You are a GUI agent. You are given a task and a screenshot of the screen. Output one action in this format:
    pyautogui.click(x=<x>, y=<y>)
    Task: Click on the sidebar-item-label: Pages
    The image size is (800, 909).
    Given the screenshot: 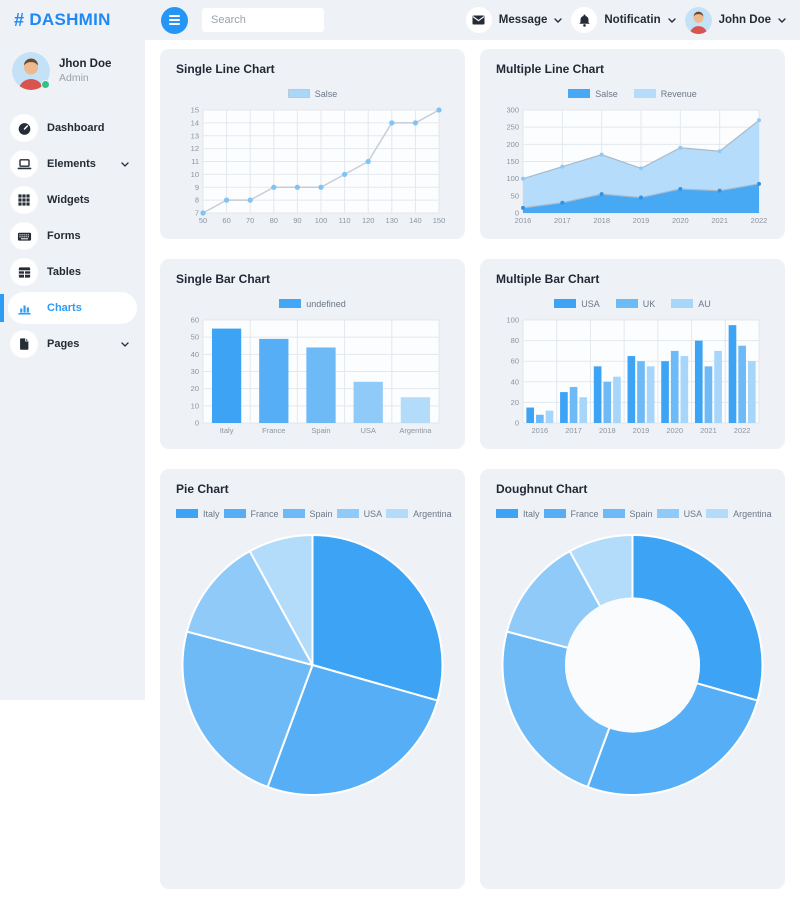 What is the action you would take?
    pyautogui.click(x=63, y=344)
    